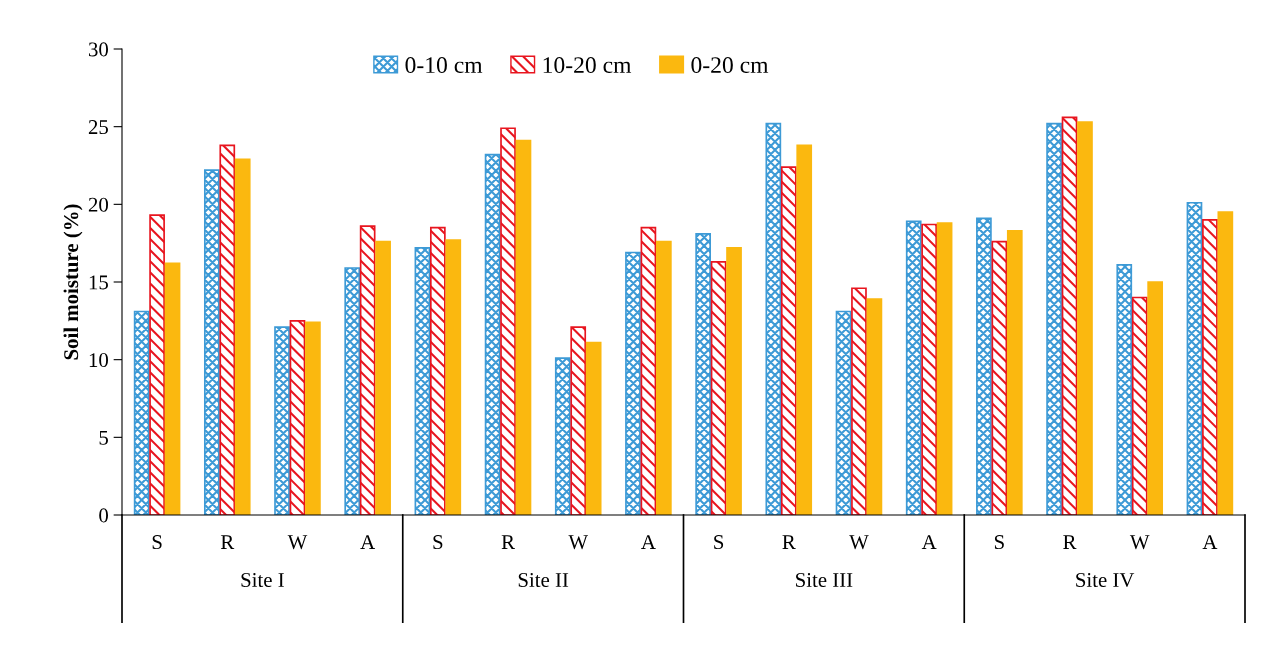  I want to click on legend-label: 10-20 cm, so click(587, 65).